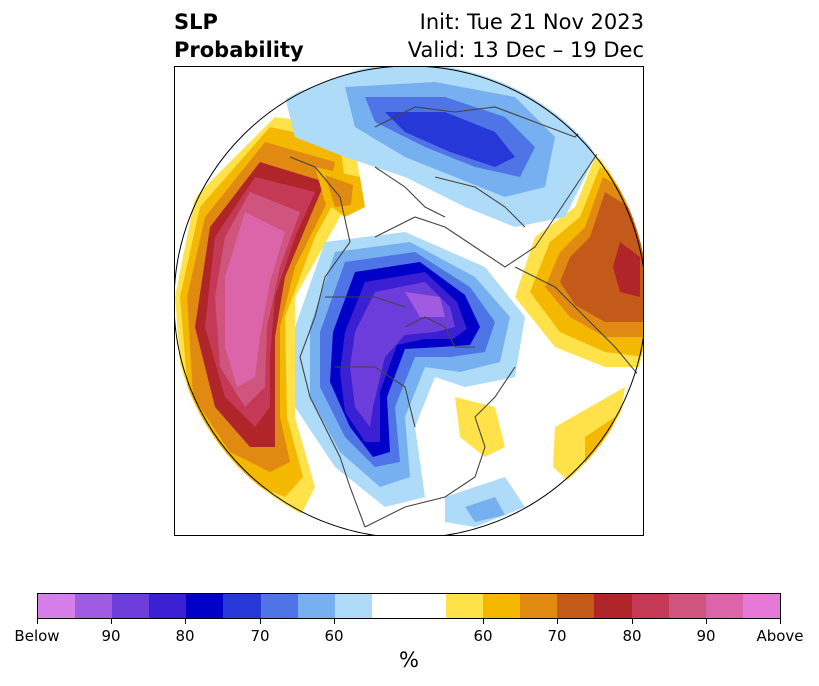 The height and width of the screenshot is (686, 819). What do you see at coordinates (37, 636) in the screenshot?
I see `colorbar-tick-label: Below` at bounding box center [37, 636].